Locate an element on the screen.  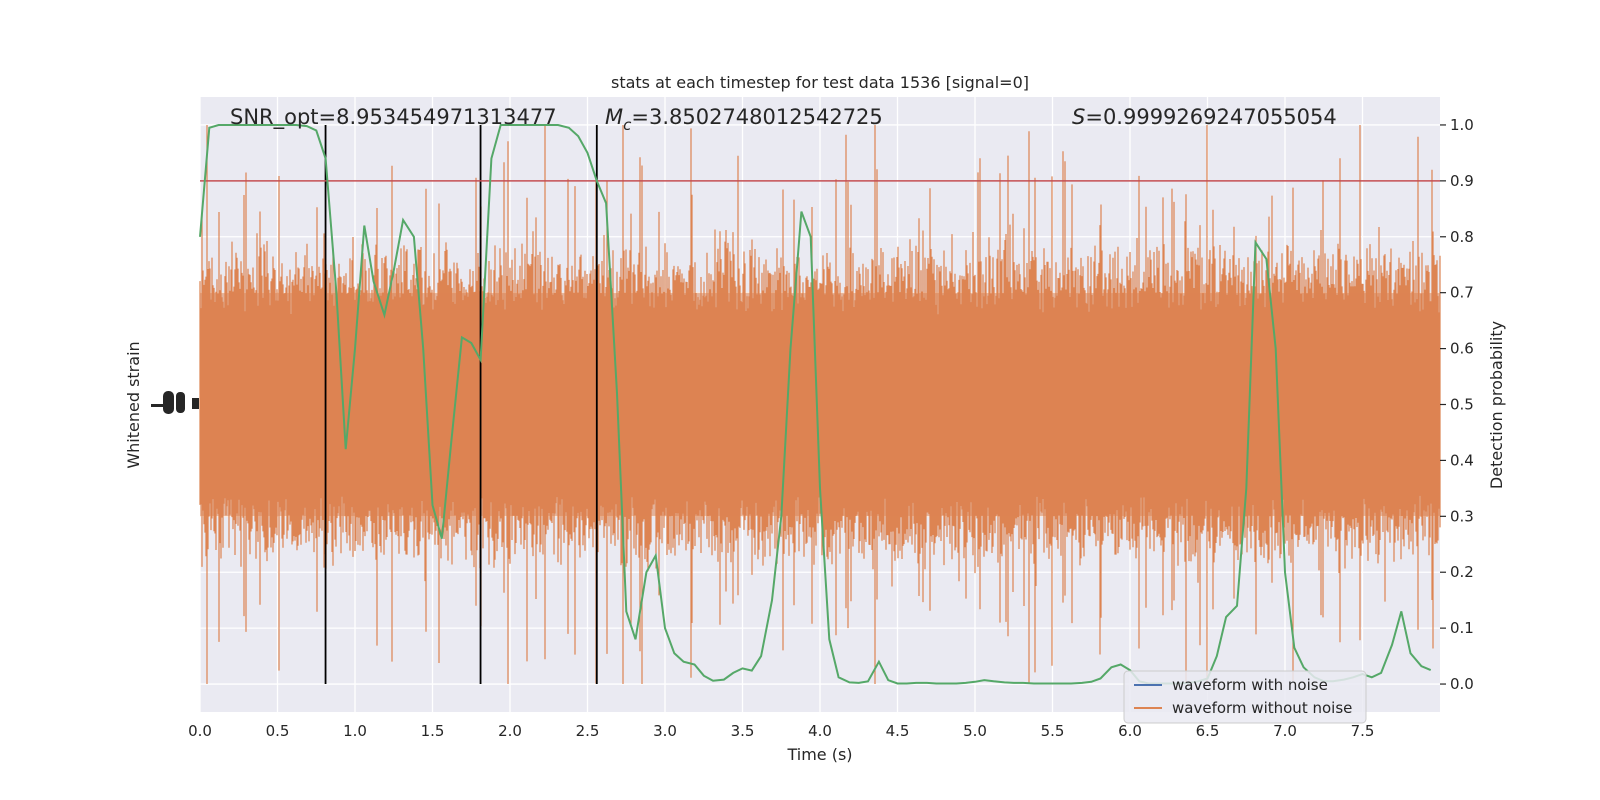
y-tick-label-4: 0.4 is located at coordinates (1462, 460).